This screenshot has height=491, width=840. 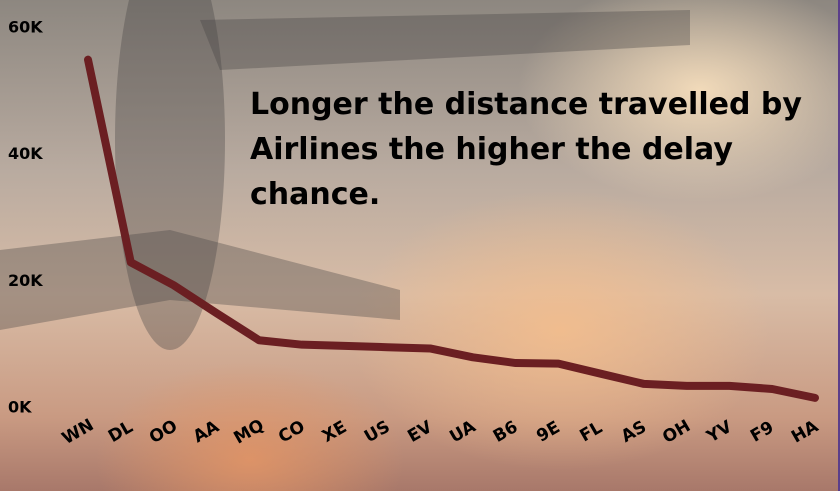 I want to click on x-tick-label: FL, so click(x=591, y=432).